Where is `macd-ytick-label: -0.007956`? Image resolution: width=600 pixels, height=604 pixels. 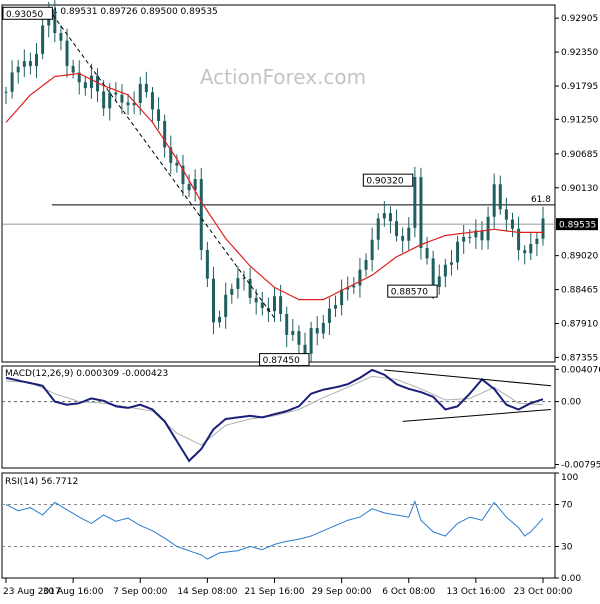 macd-ytick-label: -0.007956 is located at coordinates (580, 465).